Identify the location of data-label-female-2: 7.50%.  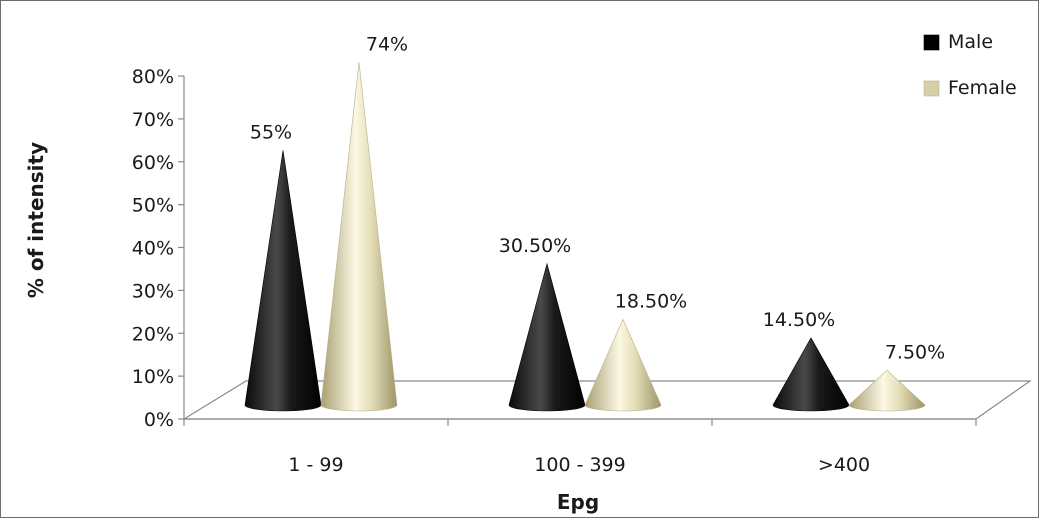
(915, 352).